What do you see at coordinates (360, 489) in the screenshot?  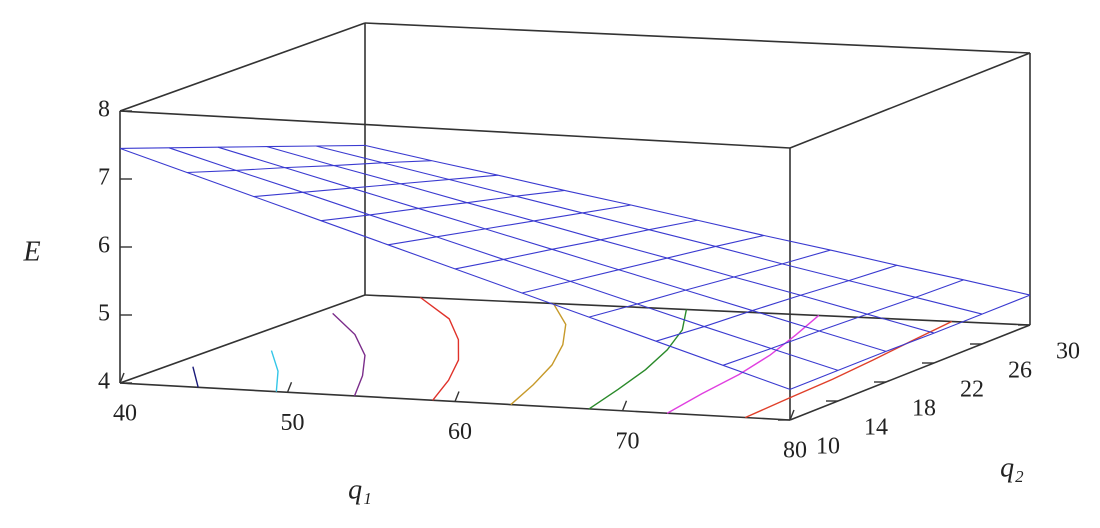 I see `x-axis-label: q₁` at bounding box center [360, 489].